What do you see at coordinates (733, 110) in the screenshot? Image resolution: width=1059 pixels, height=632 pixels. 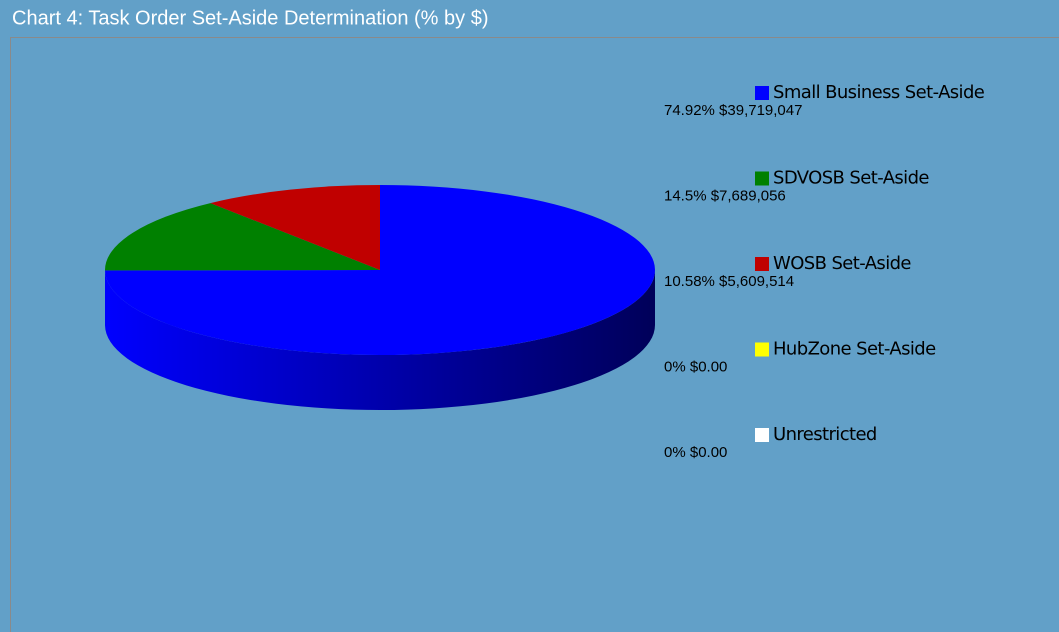 I see `value-label: 74.92% $39,719,047` at bounding box center [733, 110].